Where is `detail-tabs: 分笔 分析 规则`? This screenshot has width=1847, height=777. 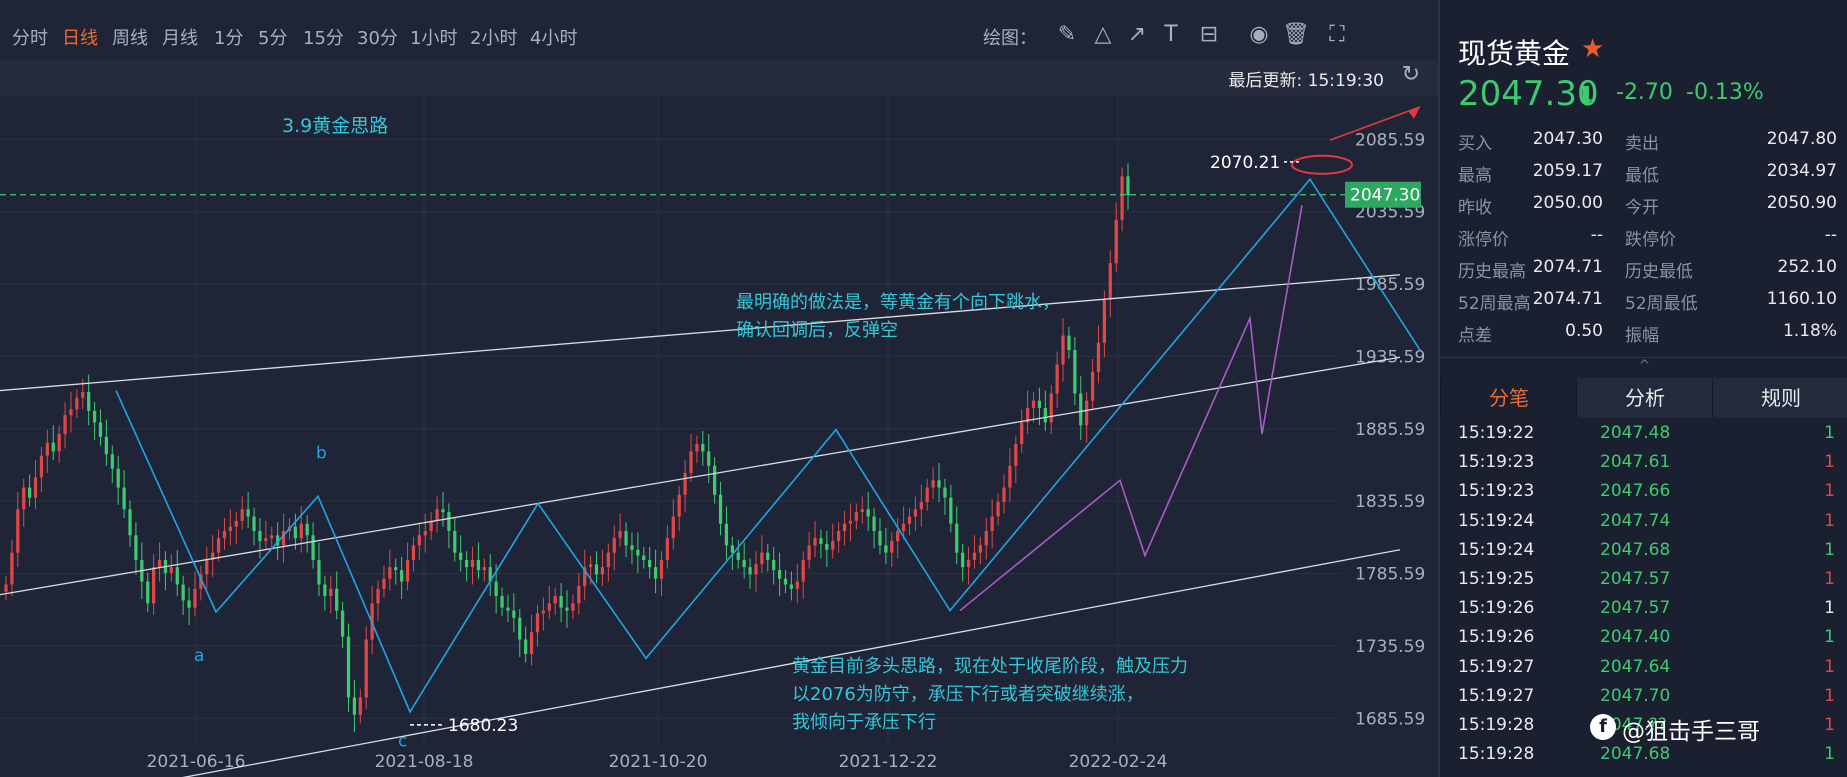 detail-tabs: 分笔 分析 规则 is located at coordinates (1643, 398).